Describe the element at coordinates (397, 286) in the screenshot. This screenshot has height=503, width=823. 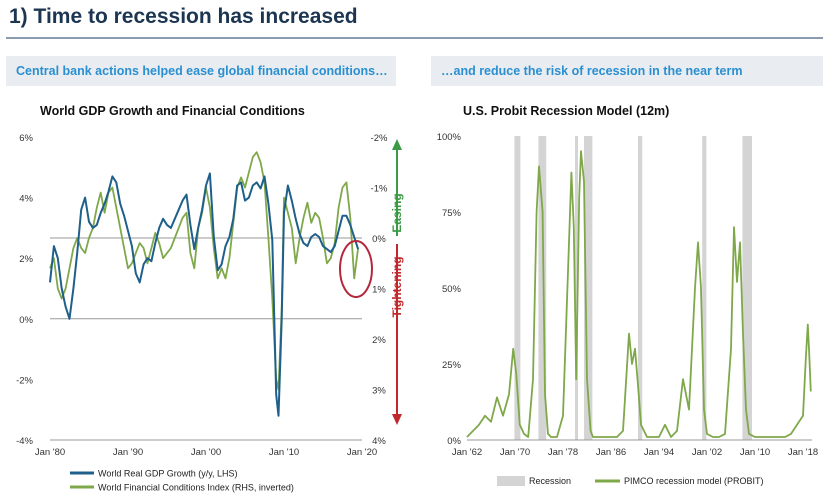
I see `tightening-label: Tightening` at that location.